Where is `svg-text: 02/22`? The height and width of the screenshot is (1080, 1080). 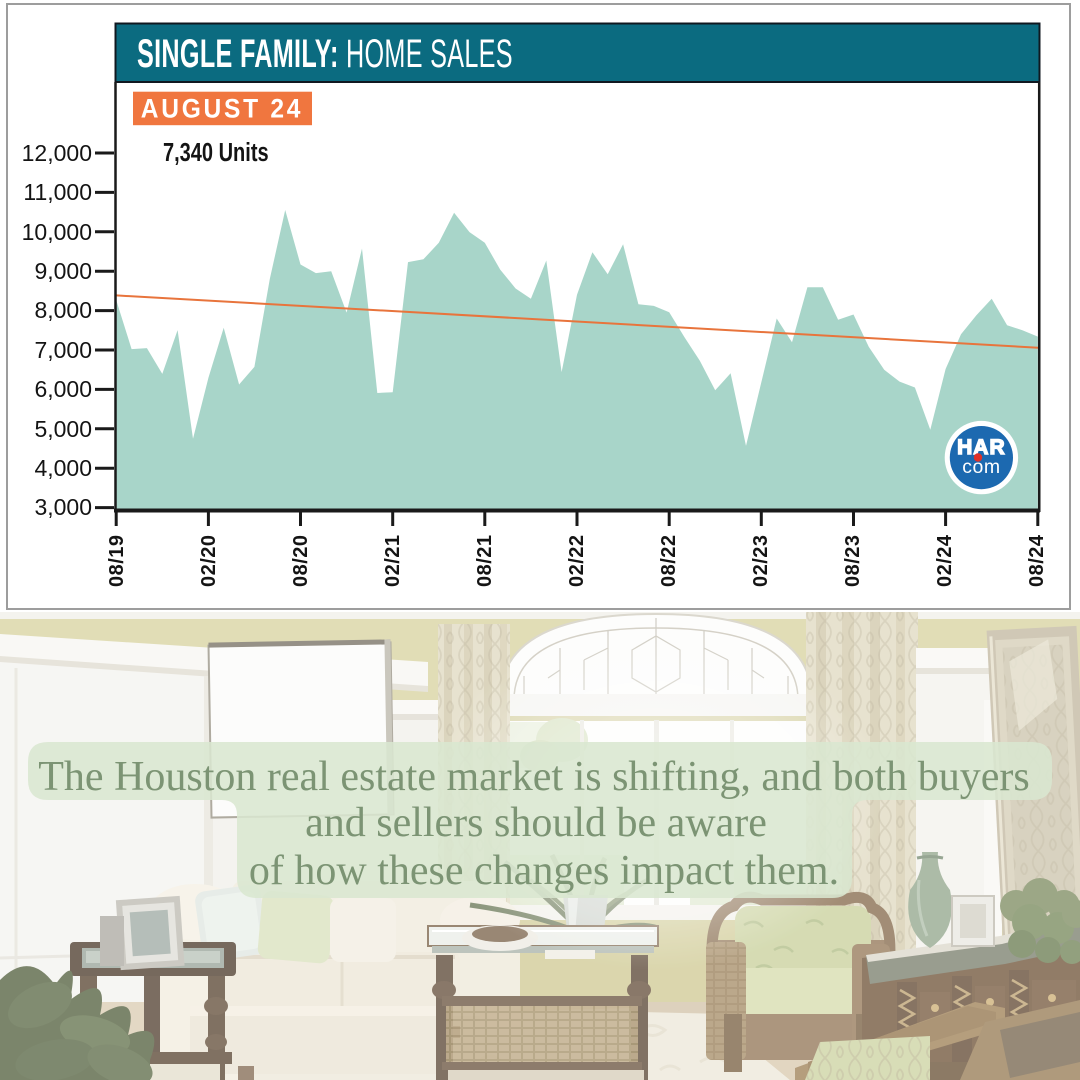 svg-text: 02/22 is located at coordinates (577, 560).